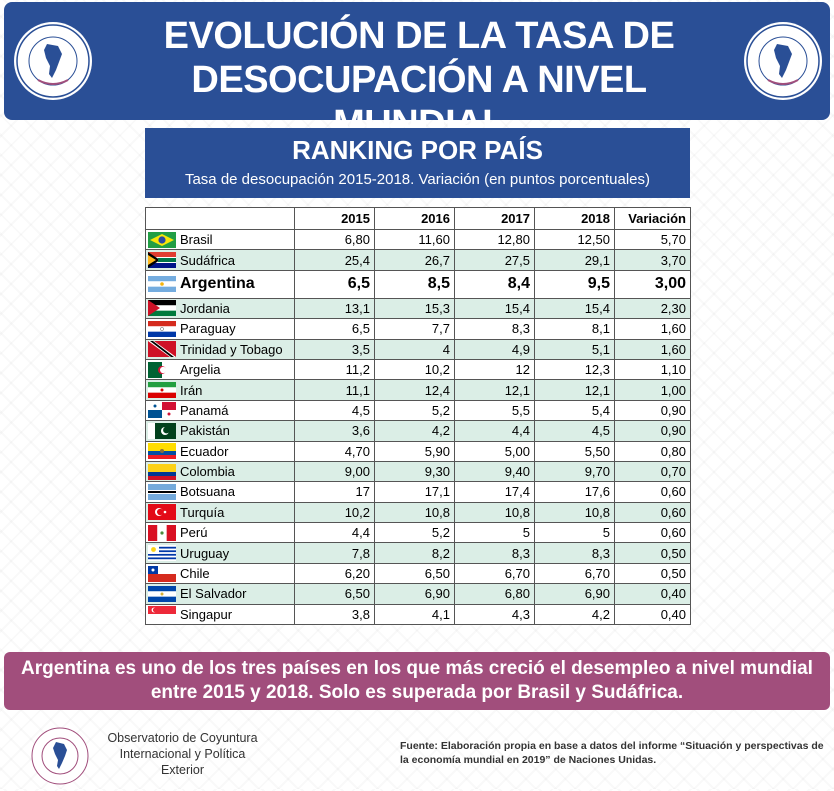 This screenshot has height=791, width=834. I want to click on value-cell-2015: 3,8, so click(334, 614).